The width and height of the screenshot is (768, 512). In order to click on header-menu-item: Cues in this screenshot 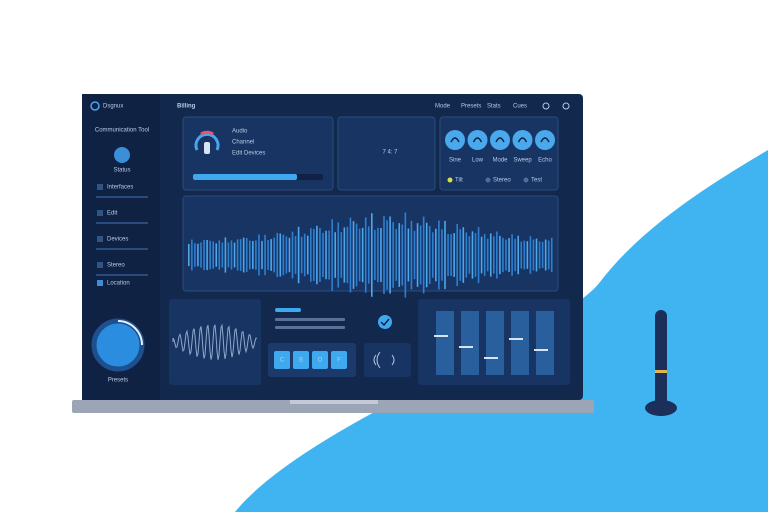, I will do `click(520, 107)`.